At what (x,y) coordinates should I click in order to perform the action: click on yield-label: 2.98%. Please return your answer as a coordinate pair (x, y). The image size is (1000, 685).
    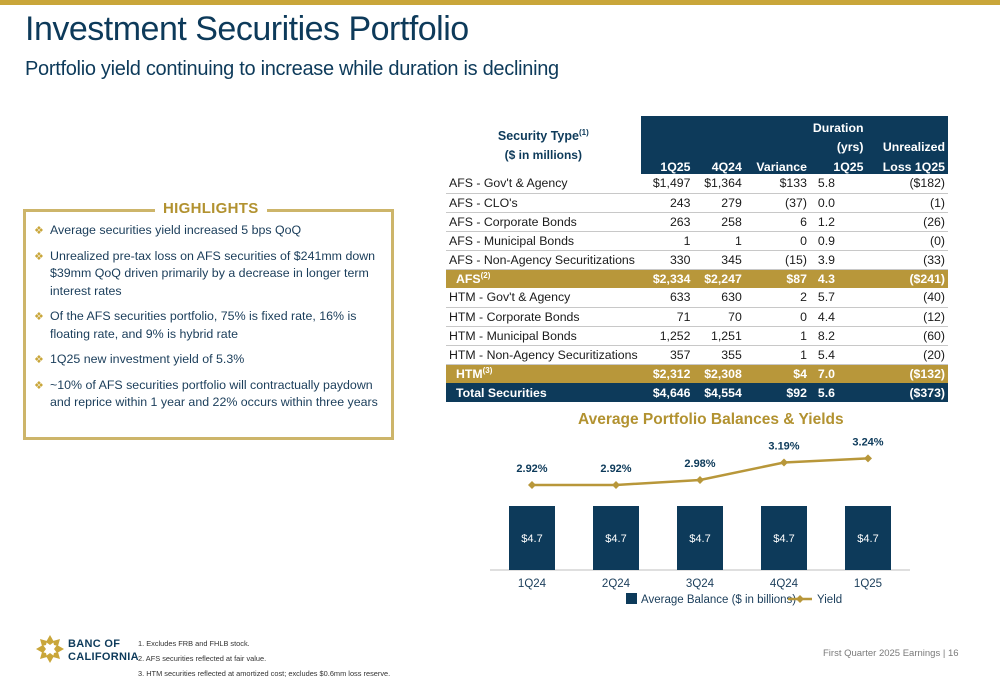
    Looking at the image, I should click on (699, 464).